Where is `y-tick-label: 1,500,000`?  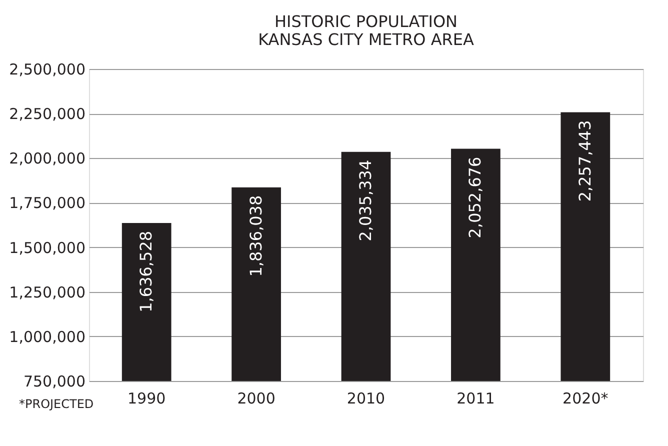 y-tick-label: 1,500,000 is located at coordinates (47, 247).